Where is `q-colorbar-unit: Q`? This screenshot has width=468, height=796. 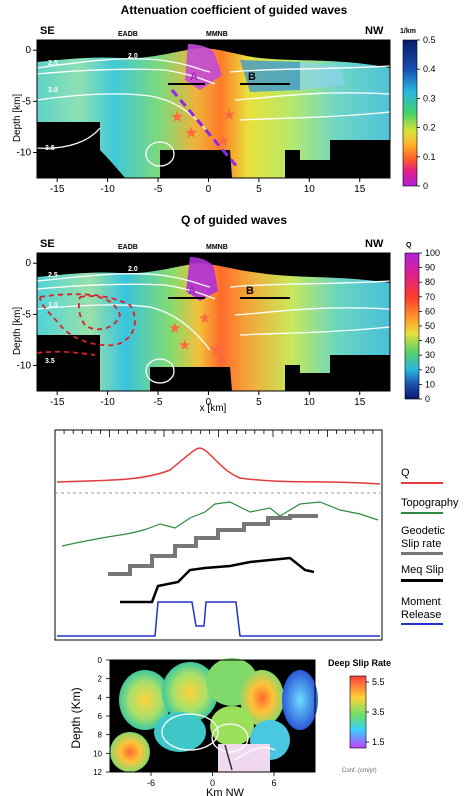 q-colorbar-unit: Q is located at coordinates (409, 245).